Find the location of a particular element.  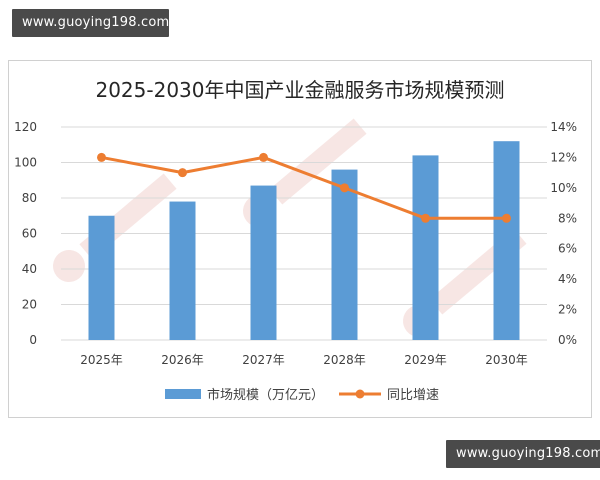

y-right-tick-label: 0% is located at coordinates (567, 340).